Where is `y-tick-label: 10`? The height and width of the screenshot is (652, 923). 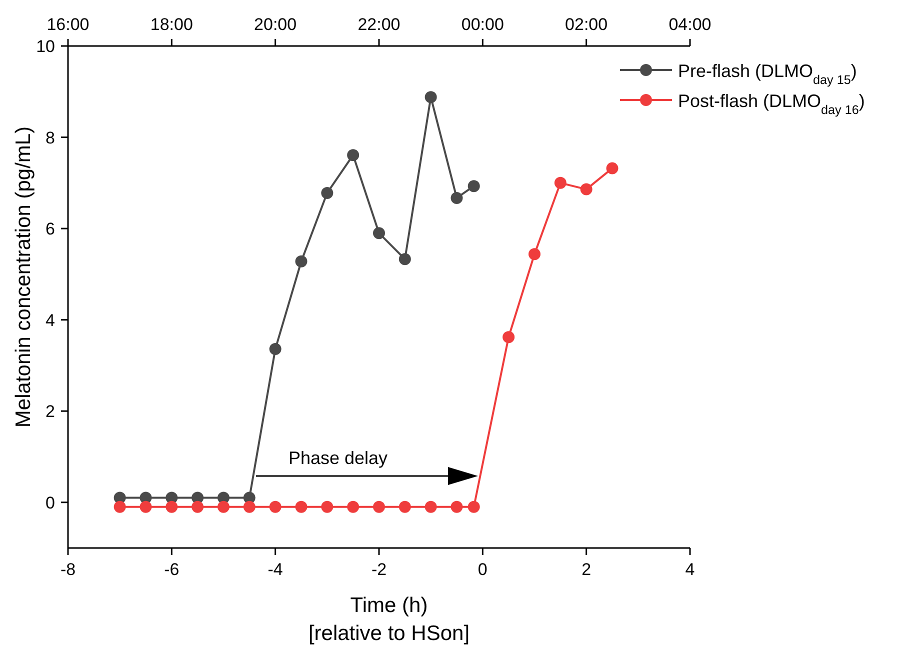
y-tick-label: 10 is located at coordinates (45, 46).